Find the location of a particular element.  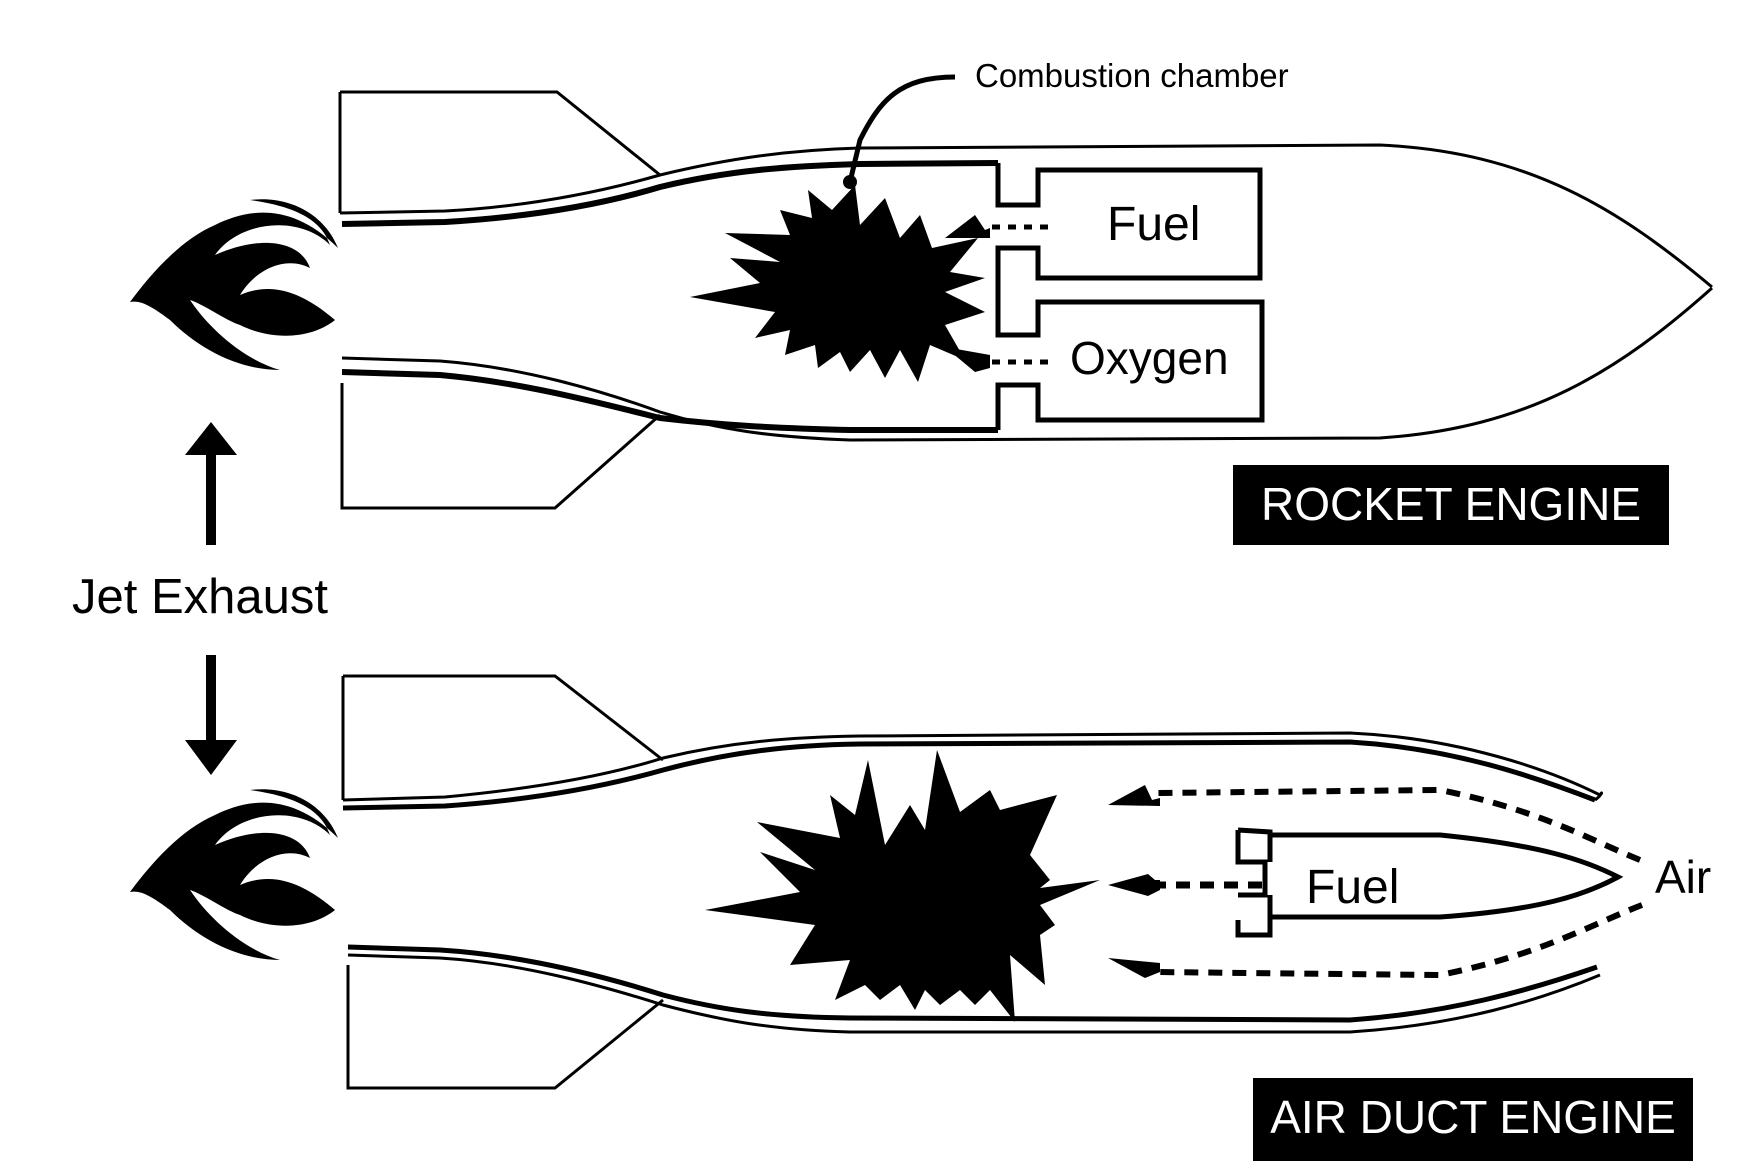

rocket-hull-top is located at coordinates (1026, 216).